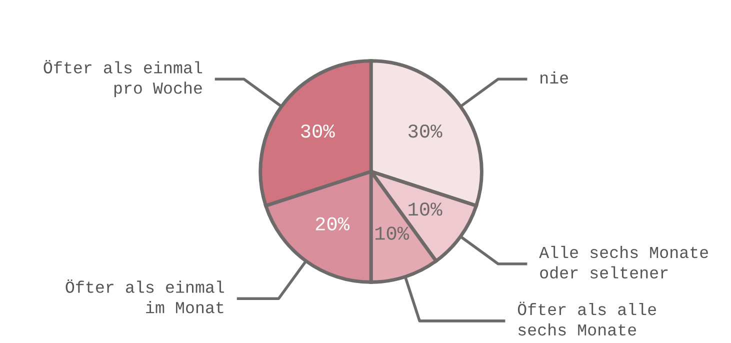 The image size is (731, 343). Describe the element at coordinates (623, 262) in the screenshot. I see `slice-label: Alle sechs Monate oder seltener` at that location.